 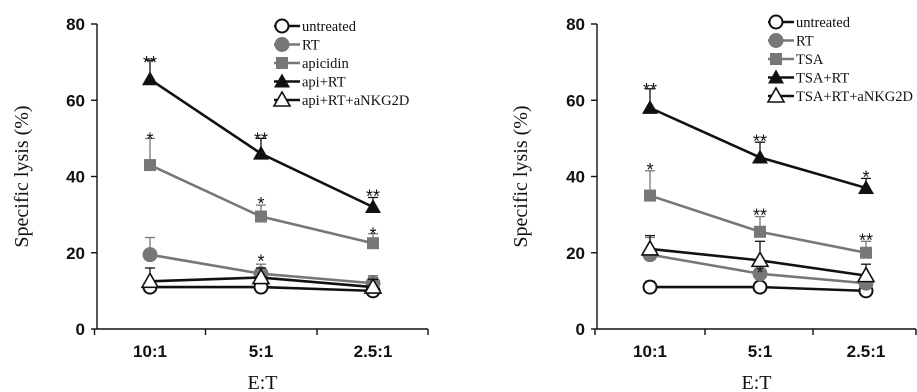 I want to click on legend-label: TSA, so click(x=810, y=60).